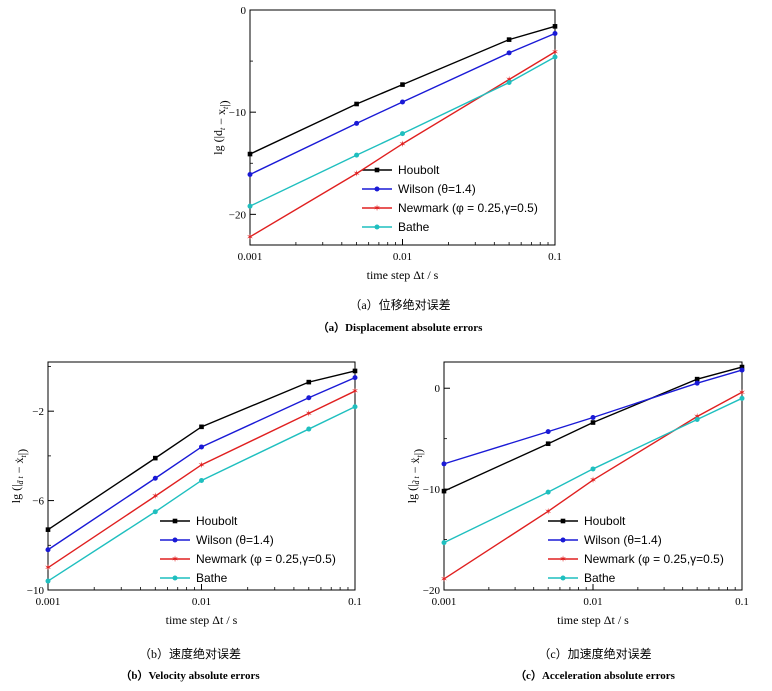 The height and width of the screenshot is (691, 772). I want to click on legend-entry-newmark: ✶ Newmark (φ = 0.25,γ=0.5), so click(450, 208).